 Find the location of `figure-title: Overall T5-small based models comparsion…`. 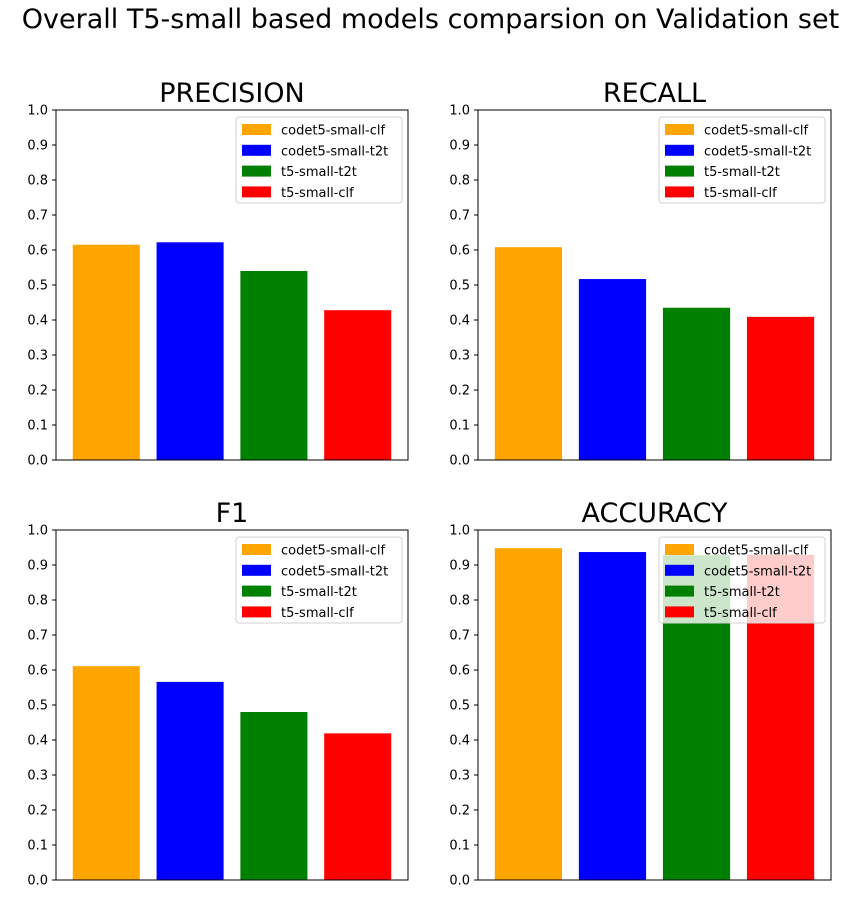

figure-title: Overall T5-small based models comparsion… is located at coordinates (430, 19).